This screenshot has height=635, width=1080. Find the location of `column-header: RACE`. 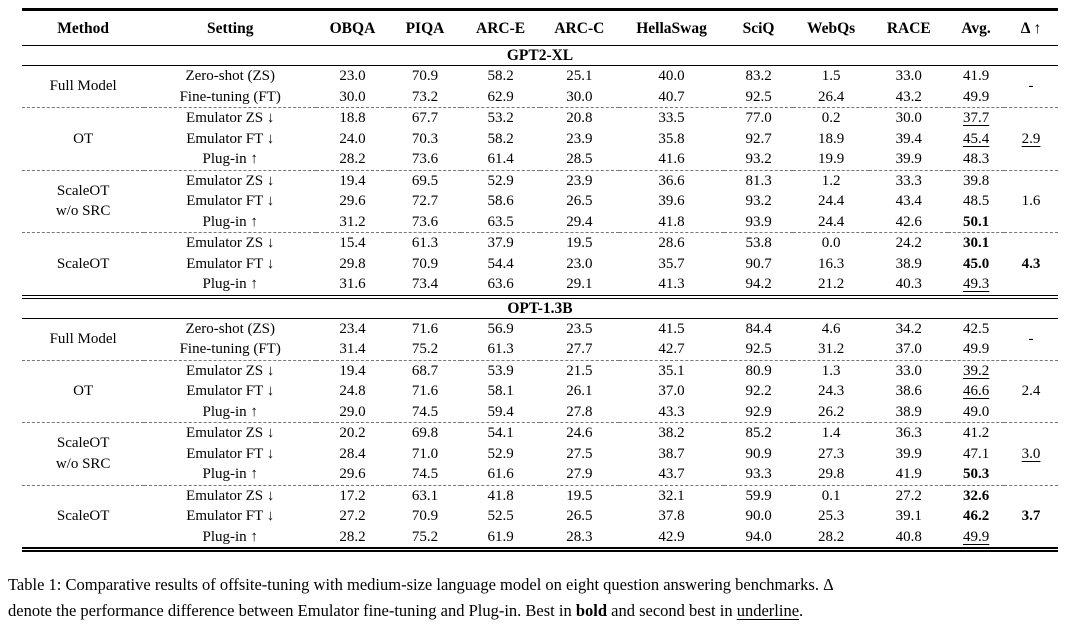

column-header: RACE is located at coordinates (909, 27).